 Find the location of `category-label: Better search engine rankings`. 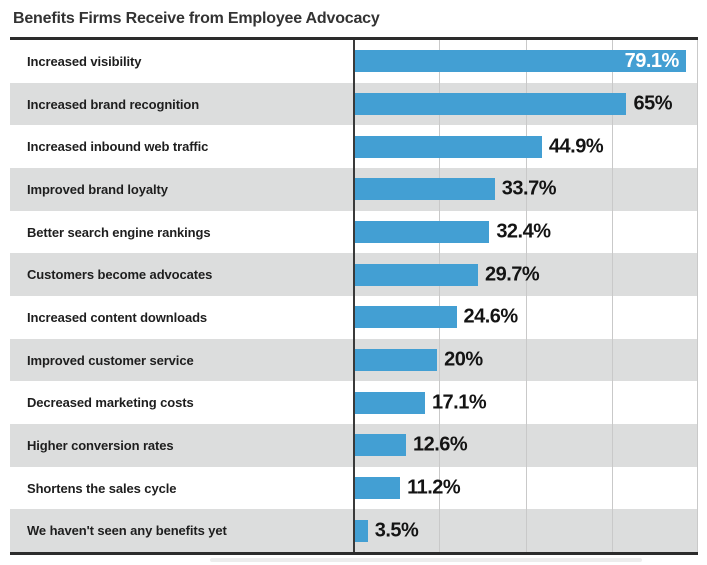

category-label: Better search engine rankings is located at coordinates (119, 232).